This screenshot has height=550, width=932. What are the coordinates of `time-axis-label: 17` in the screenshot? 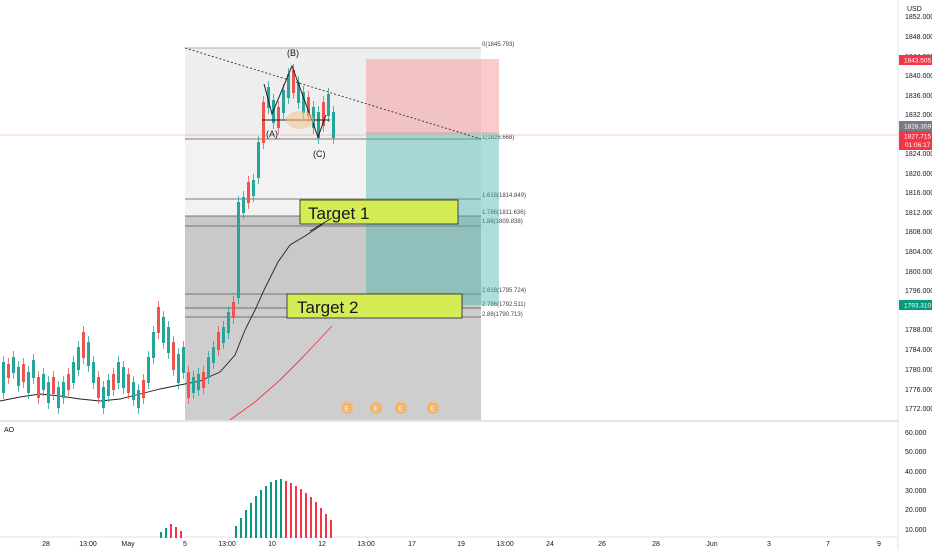 It's located at (412, 544).